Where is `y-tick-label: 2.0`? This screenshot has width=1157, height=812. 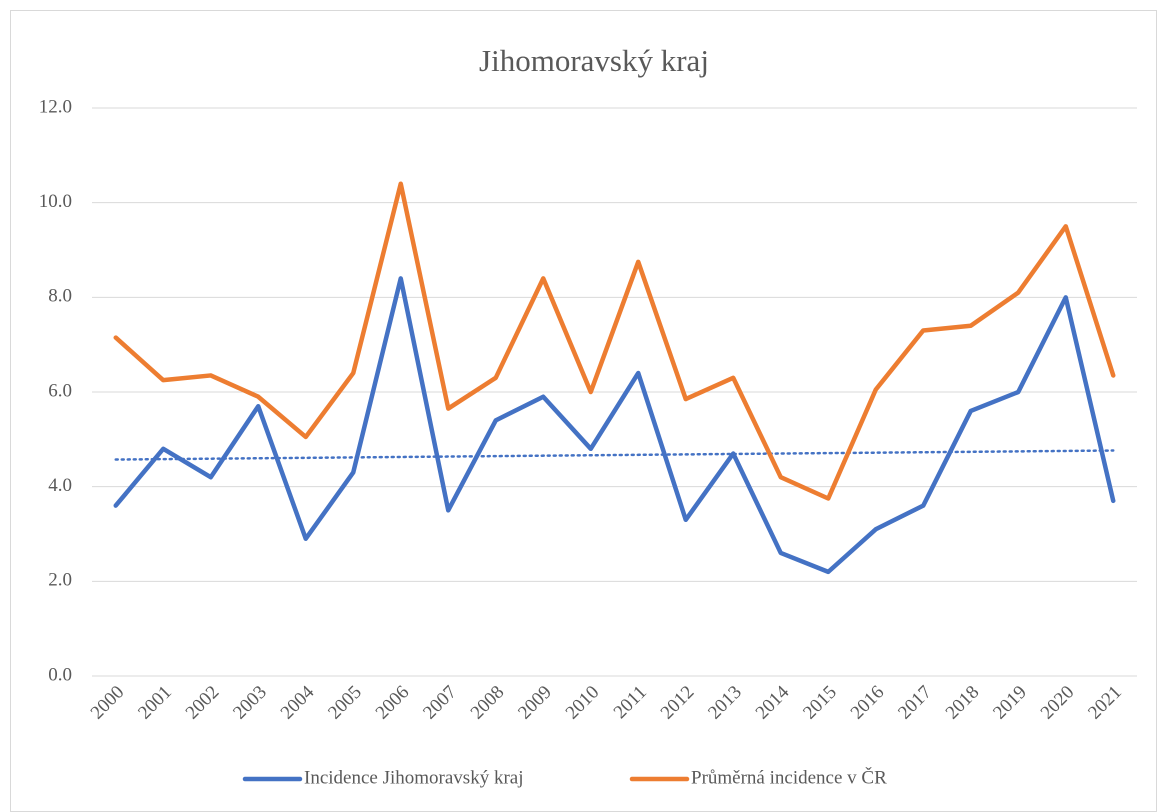 y-tick-label: 2.0 is located at coordinates (60, 580).